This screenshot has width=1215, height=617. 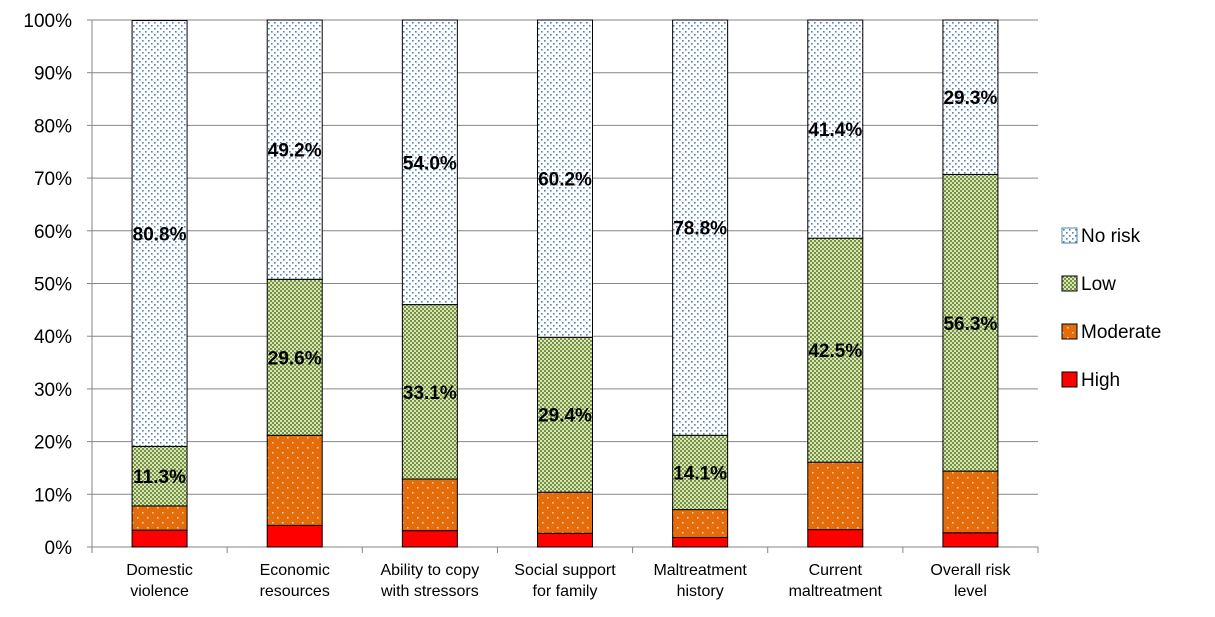 What do you see at coordinates (159, 581) in the screenshot?
I see `x-category-label: Domestic violence` at bounding box center [159, 581].